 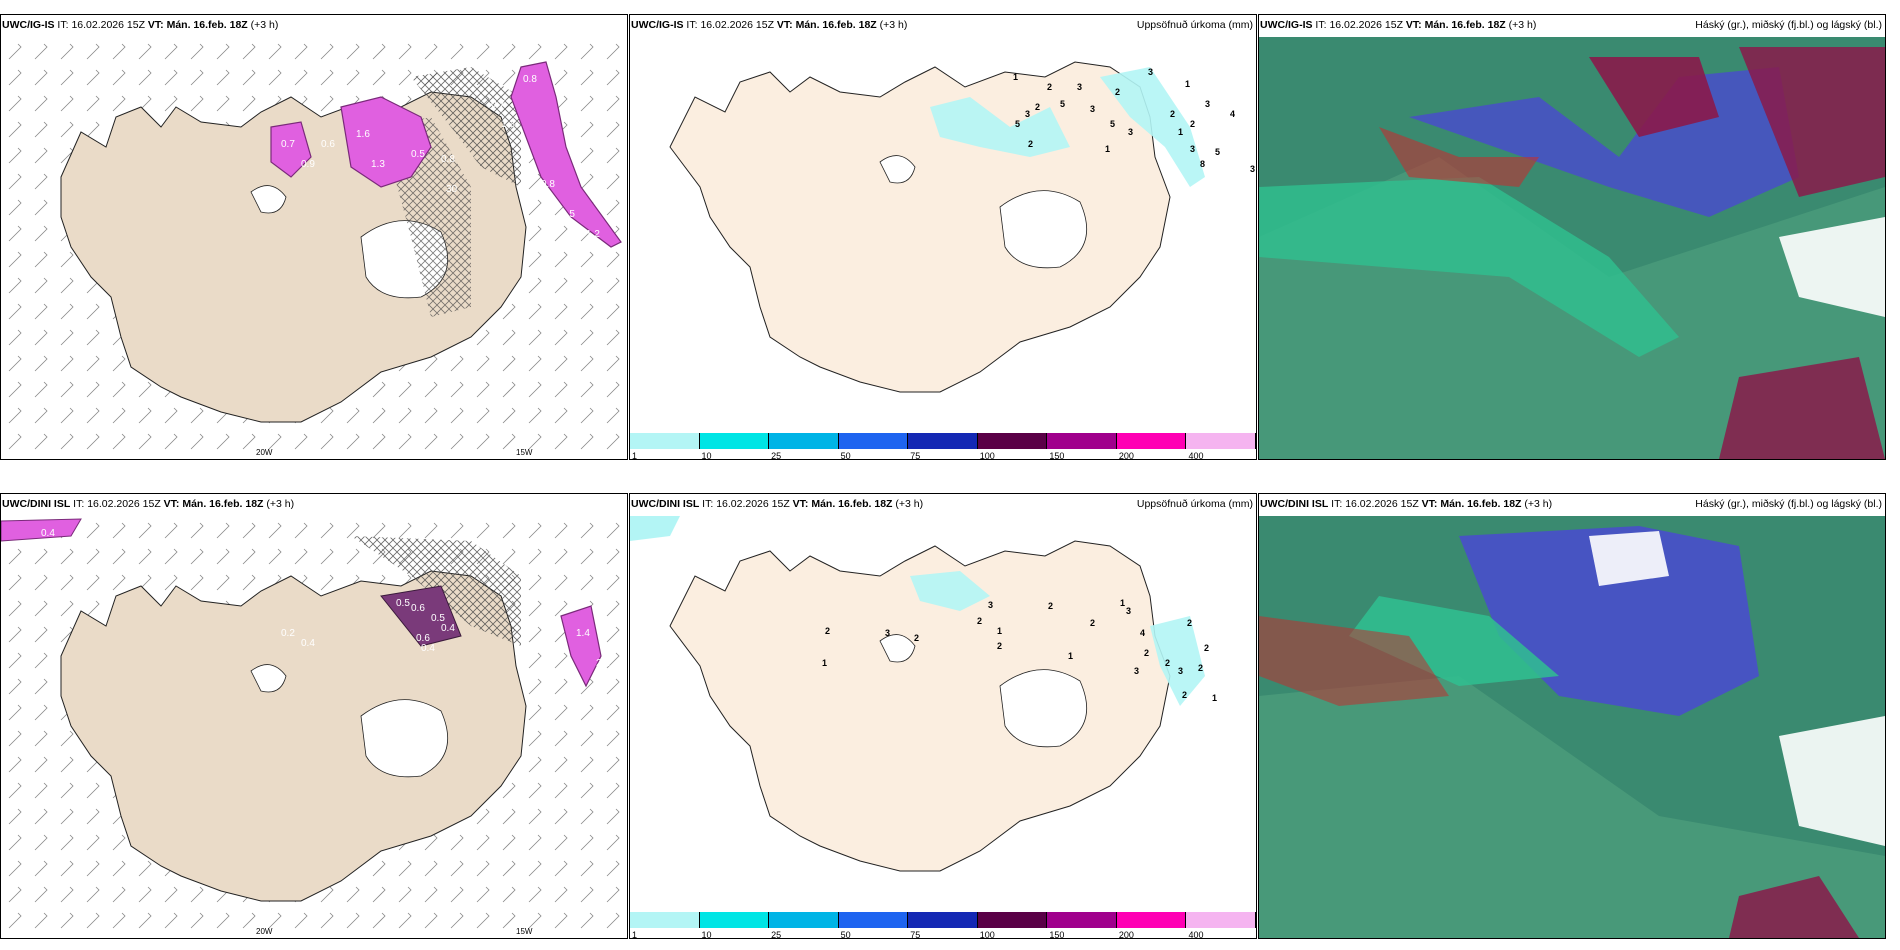 What do you see at coordinates (498, 104) in the screenshot?
I see `map-value-label: 0.7` at bounding box center [498, 104].